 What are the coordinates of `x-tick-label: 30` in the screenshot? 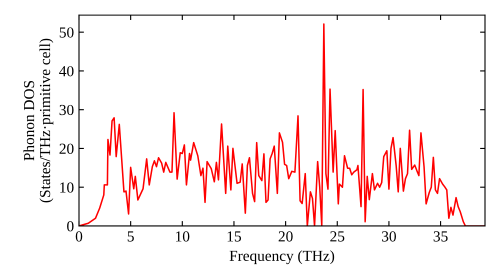 It's located at (389, 236).